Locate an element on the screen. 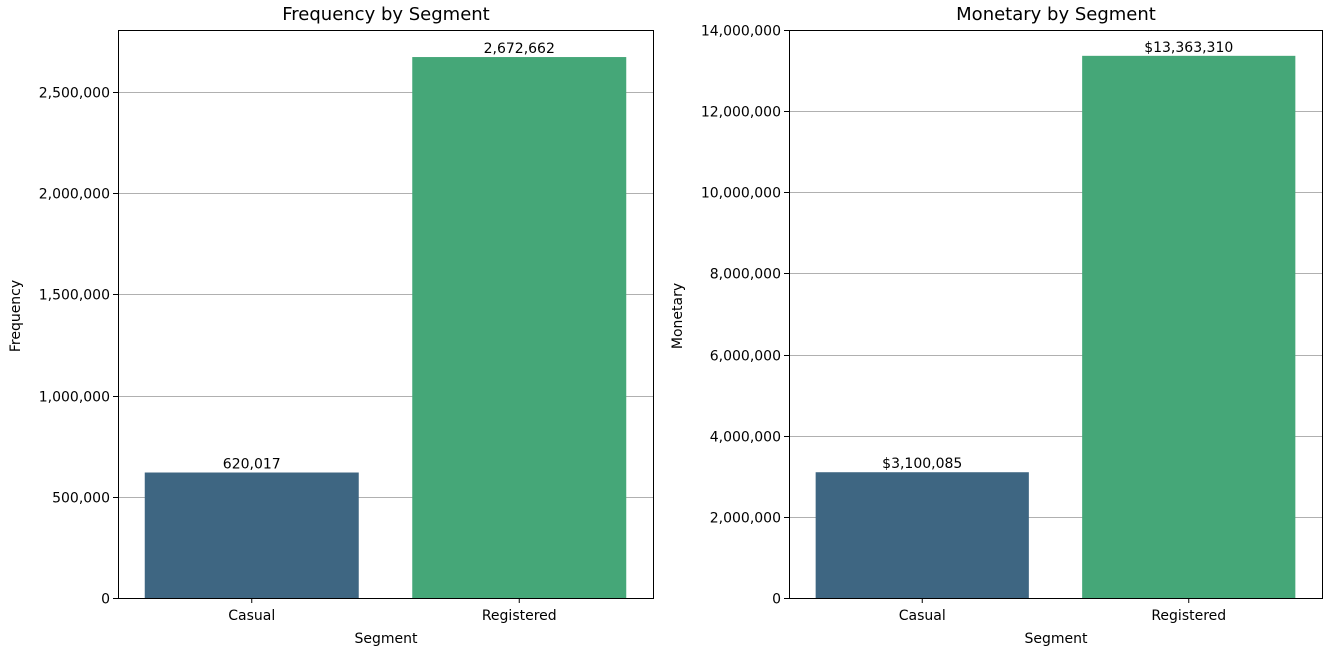 The height and width of the screenshot is (652, 1326). y-tick-label: 12,000,000 is located at coordinates (741, 113).